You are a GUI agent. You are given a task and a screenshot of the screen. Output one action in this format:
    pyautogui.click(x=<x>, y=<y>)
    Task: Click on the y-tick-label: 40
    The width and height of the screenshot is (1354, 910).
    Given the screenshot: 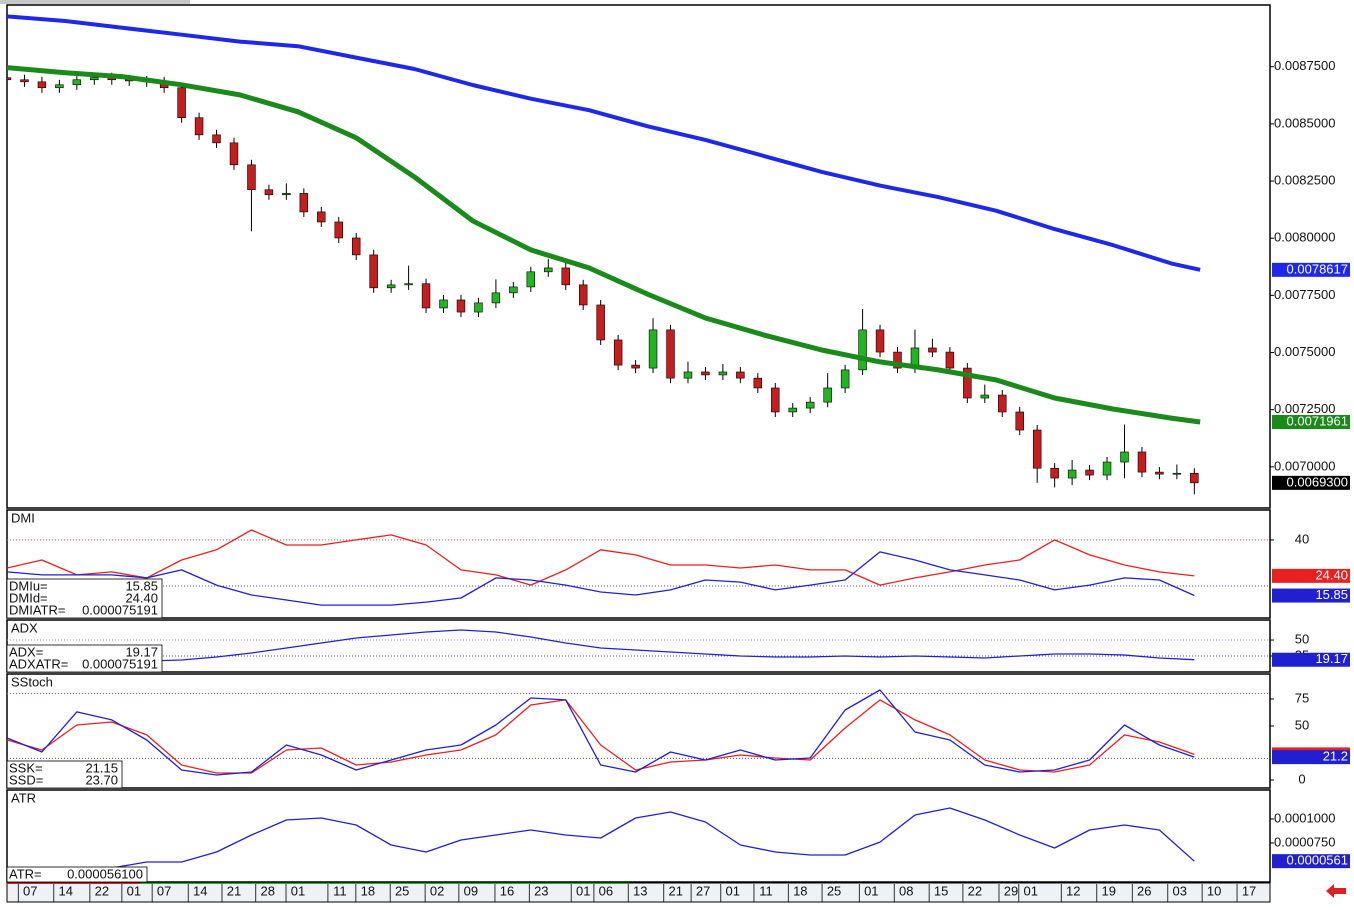 What is the action you would take?
    pyautogui.click(x=1302, y=538)
    